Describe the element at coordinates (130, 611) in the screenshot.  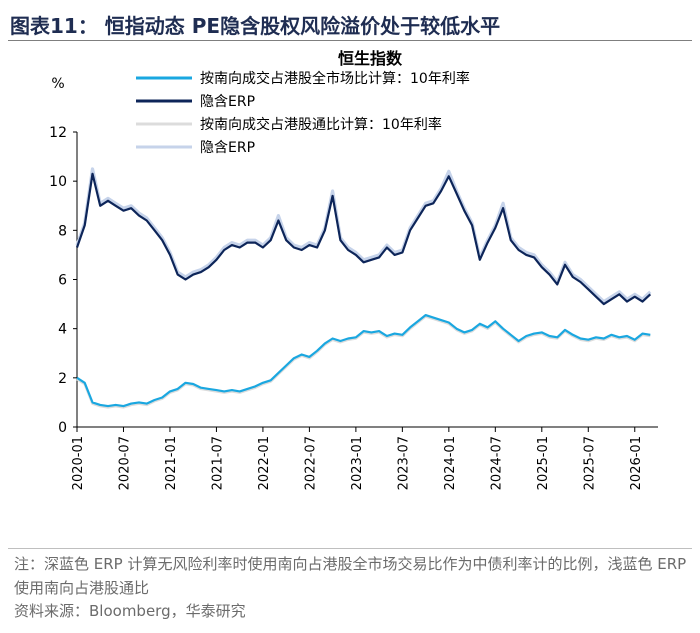
I see `data-source: 资料来源：Bloomberg，华泰研究` at that location.